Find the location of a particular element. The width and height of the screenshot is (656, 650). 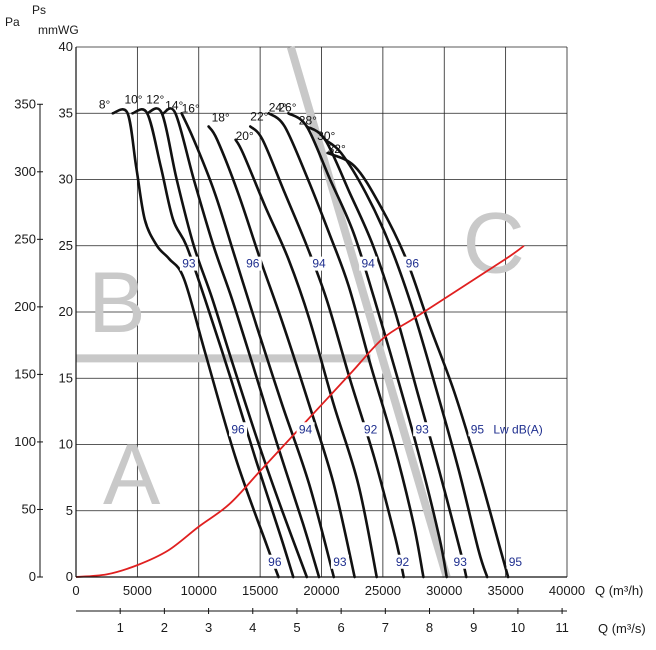

m3h-tick-label: 25000 is located at coordinates (383, 590).